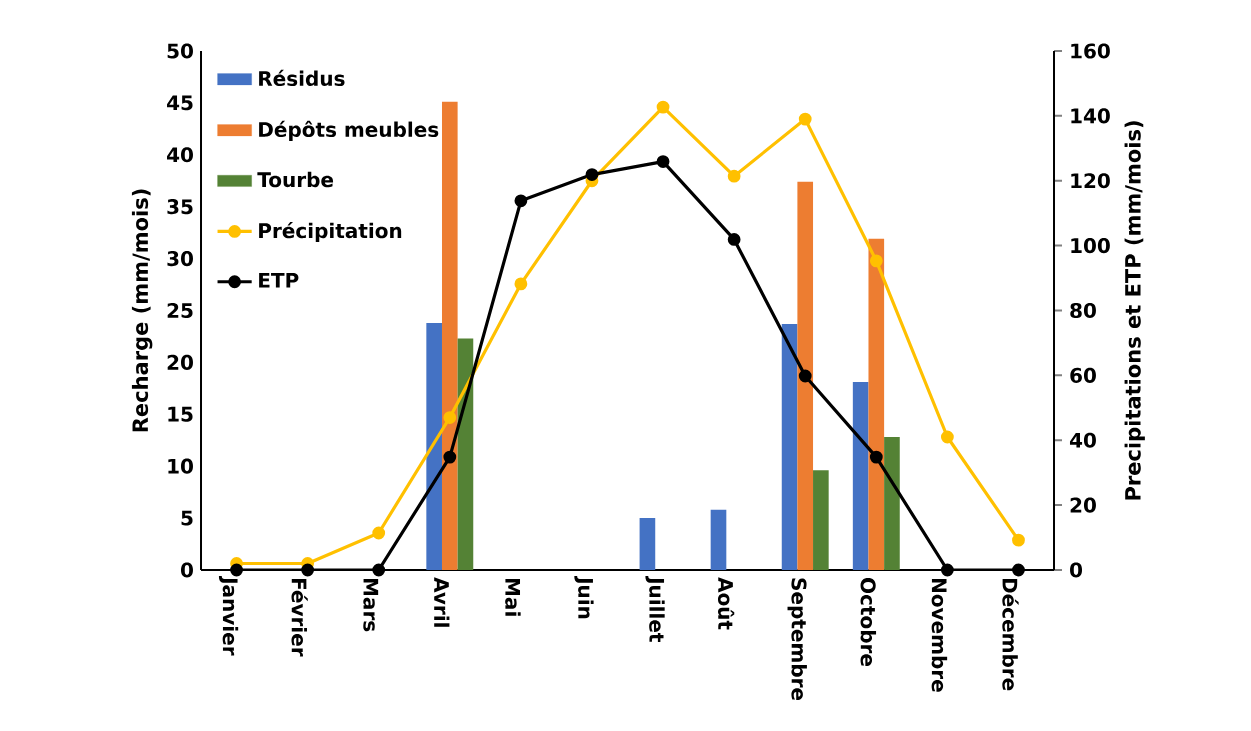  Describe the element at coordinates (1090, 246) in the screenshot. I see `y2-tick-label: 100` at that location.